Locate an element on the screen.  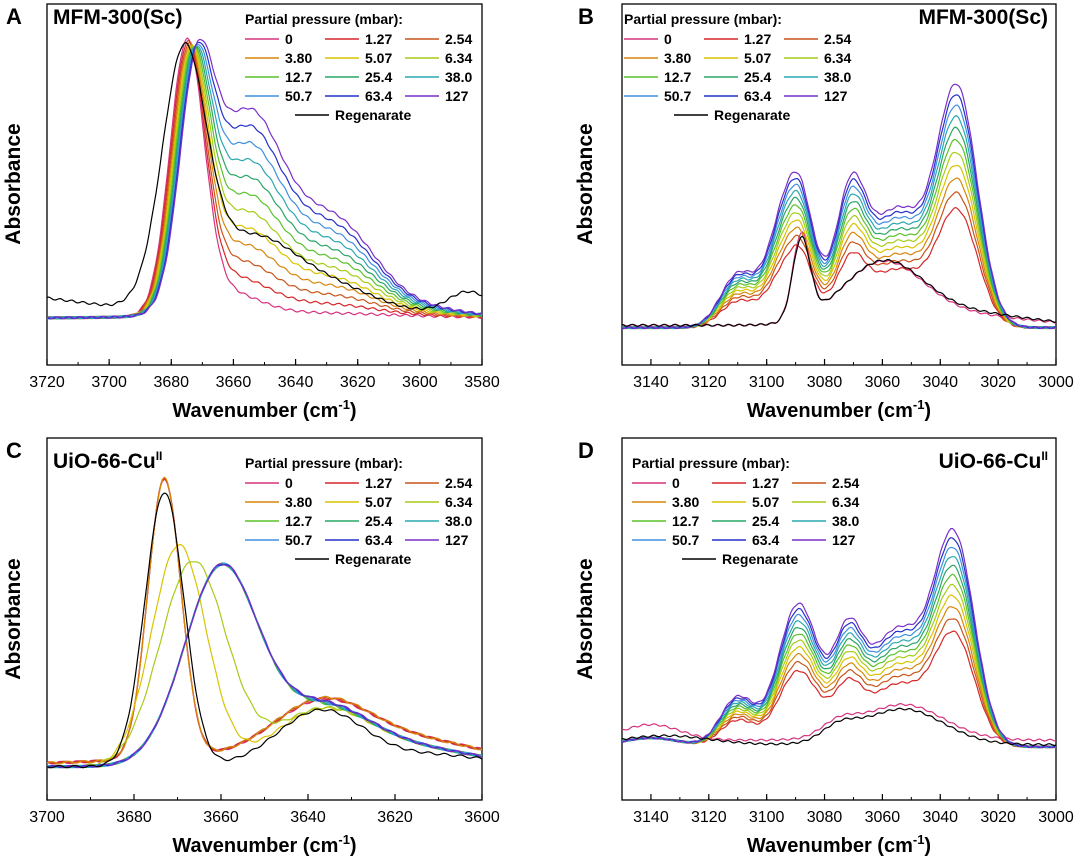
series-line-5.07 is located at coordinates (264, 182).